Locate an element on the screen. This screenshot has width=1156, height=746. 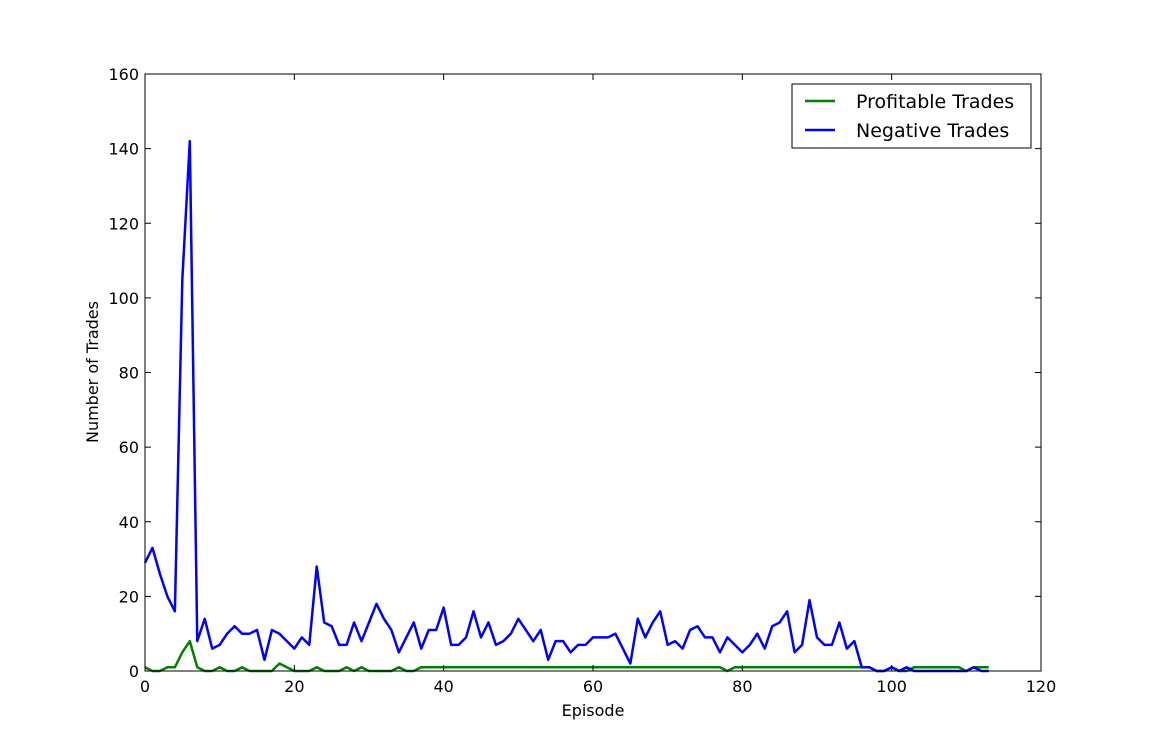
legend-box is located at coordinates (911, 116).